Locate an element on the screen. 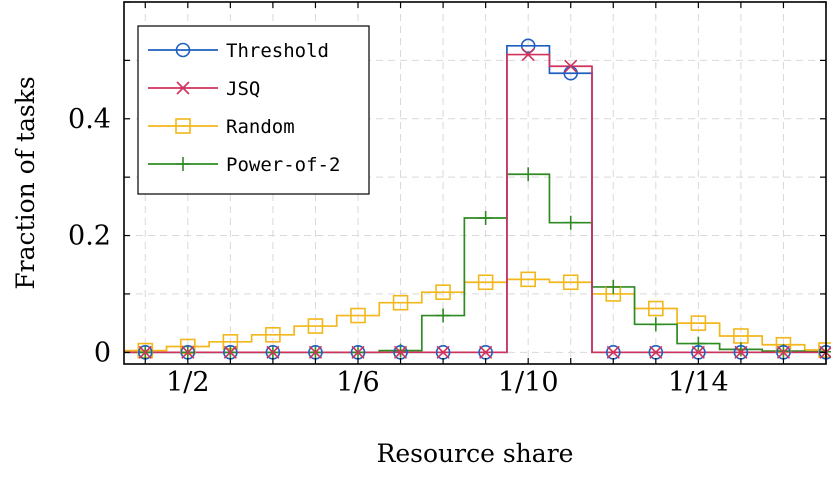 The width and height of the screenshot is (831, 479). legend: Threshold JSQ Random Power-of-2 is located at coordinates (253, 110).